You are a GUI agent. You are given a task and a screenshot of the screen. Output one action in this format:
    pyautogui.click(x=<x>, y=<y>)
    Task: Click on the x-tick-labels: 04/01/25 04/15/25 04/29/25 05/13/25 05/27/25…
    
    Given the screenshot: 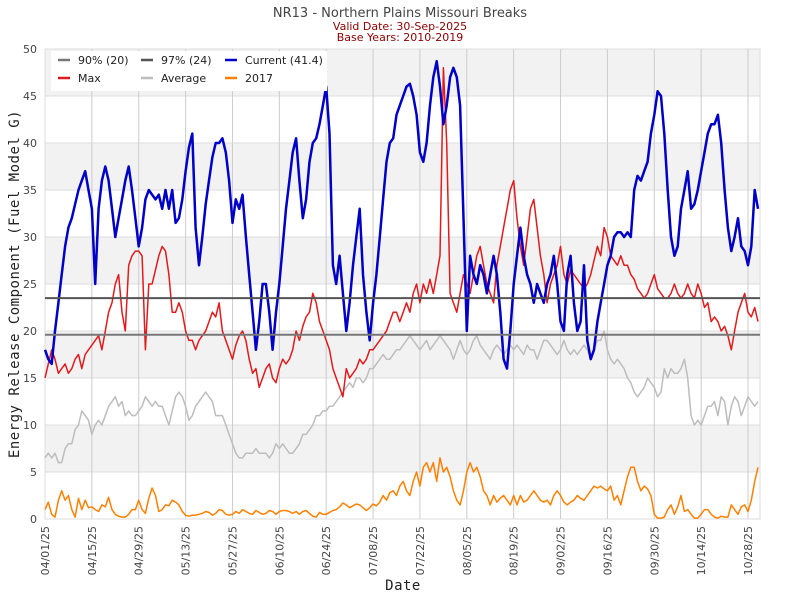 What is the action you would take?
    pyautogui.click(x=397, y=550)
    